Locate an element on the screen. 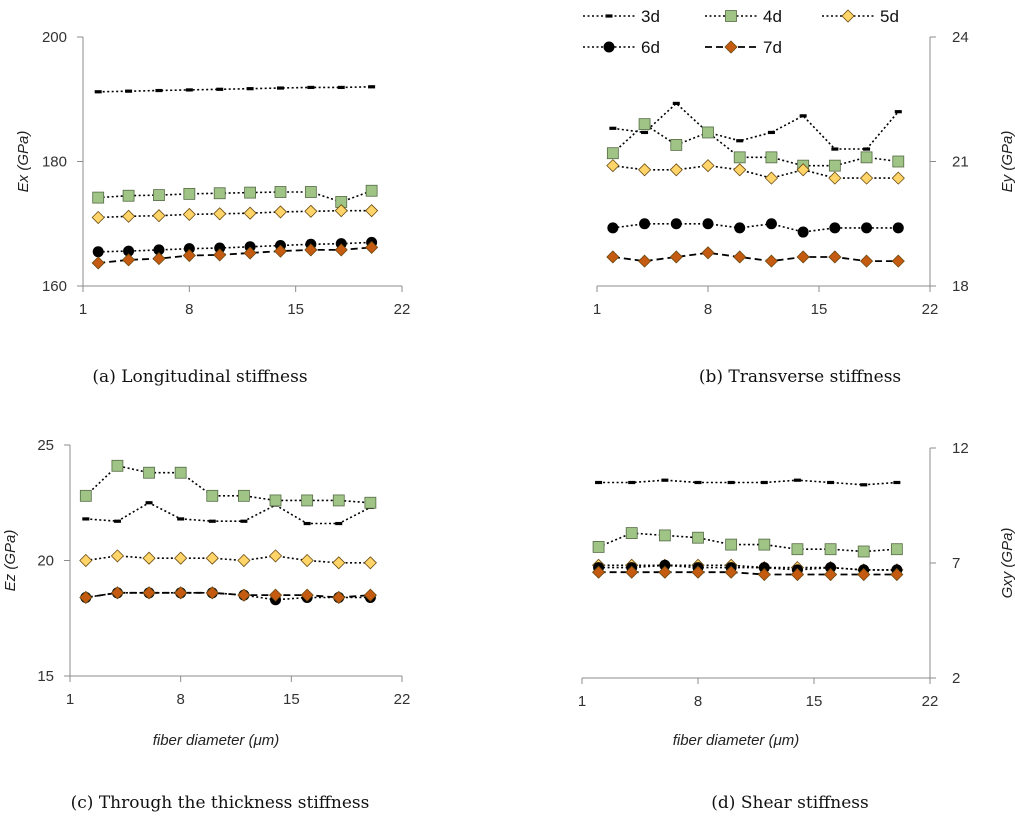 This screenshot has width=1015, height=820. legend-item-6d: 6d is located at coordinates (621, 47).